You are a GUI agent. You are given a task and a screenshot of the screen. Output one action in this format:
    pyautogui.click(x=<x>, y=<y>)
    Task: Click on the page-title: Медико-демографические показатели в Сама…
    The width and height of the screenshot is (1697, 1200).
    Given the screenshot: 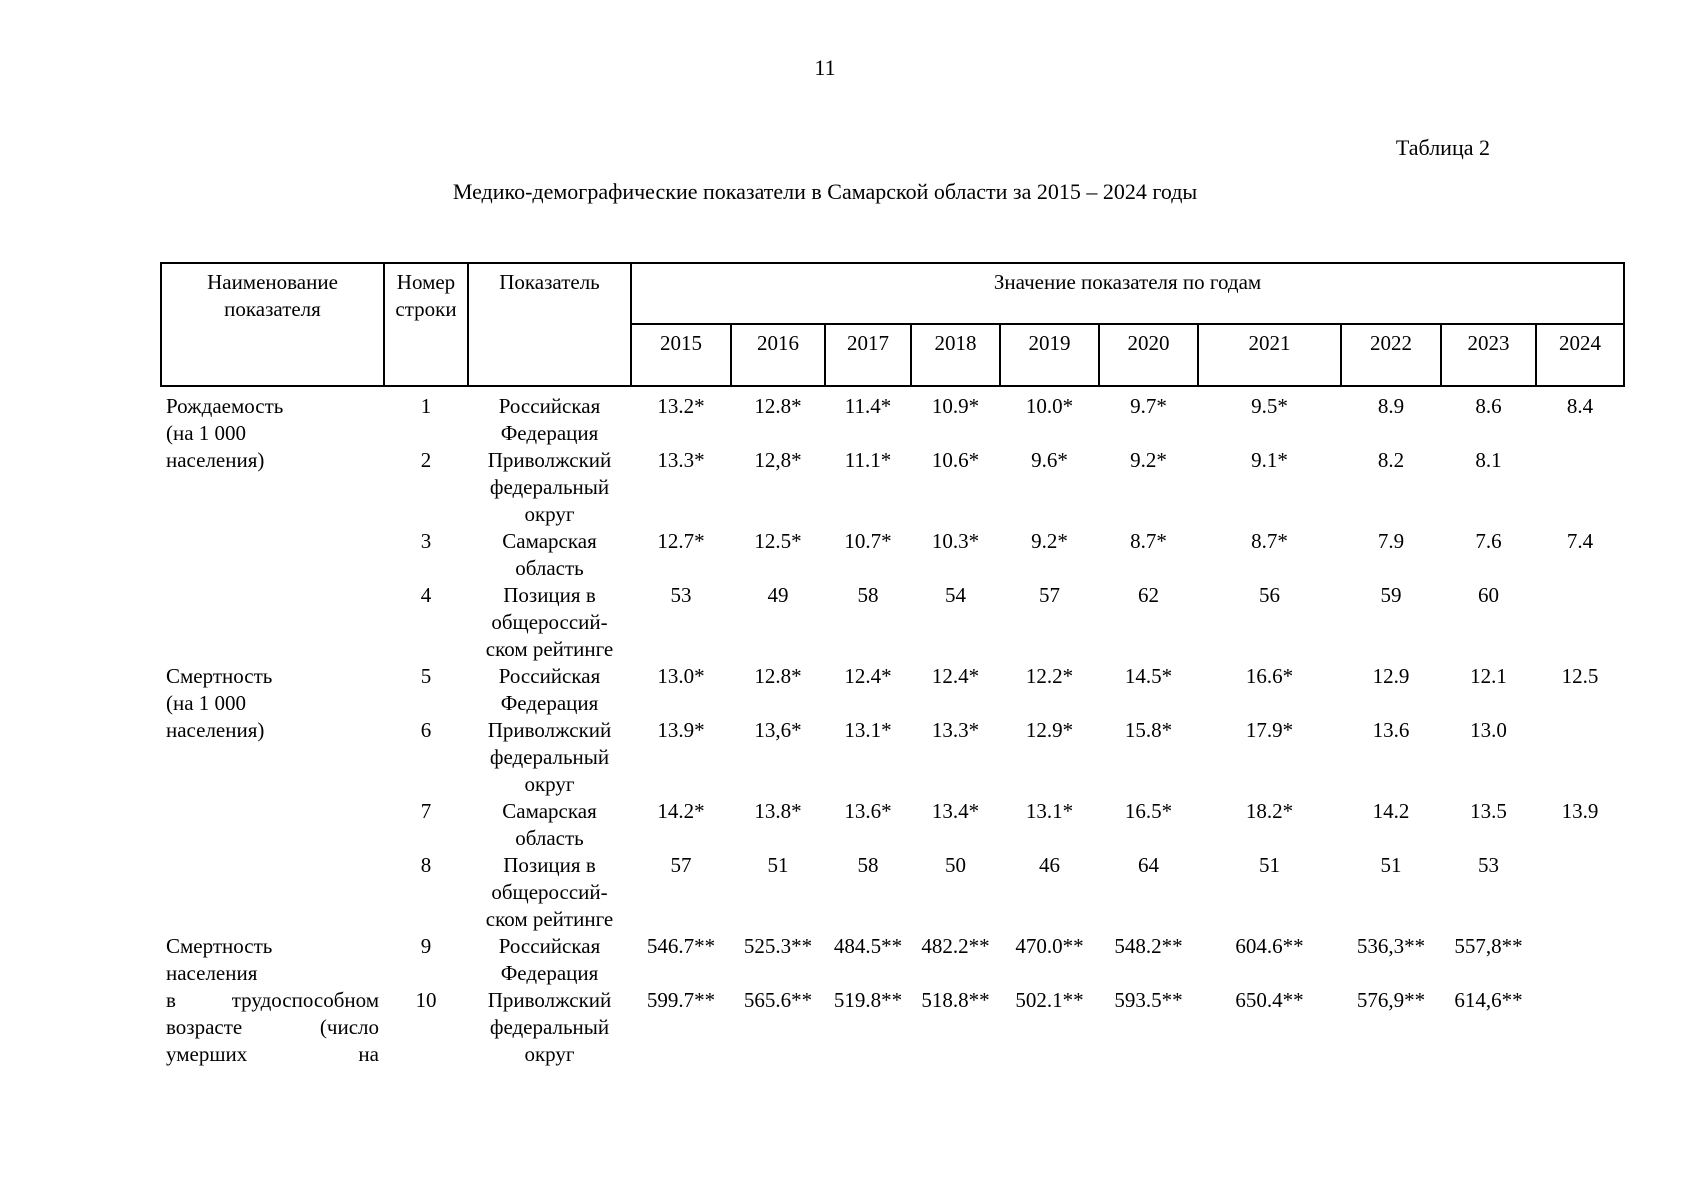 What is the action you would take?
    pyautogui.click(x=825, y=191)
    